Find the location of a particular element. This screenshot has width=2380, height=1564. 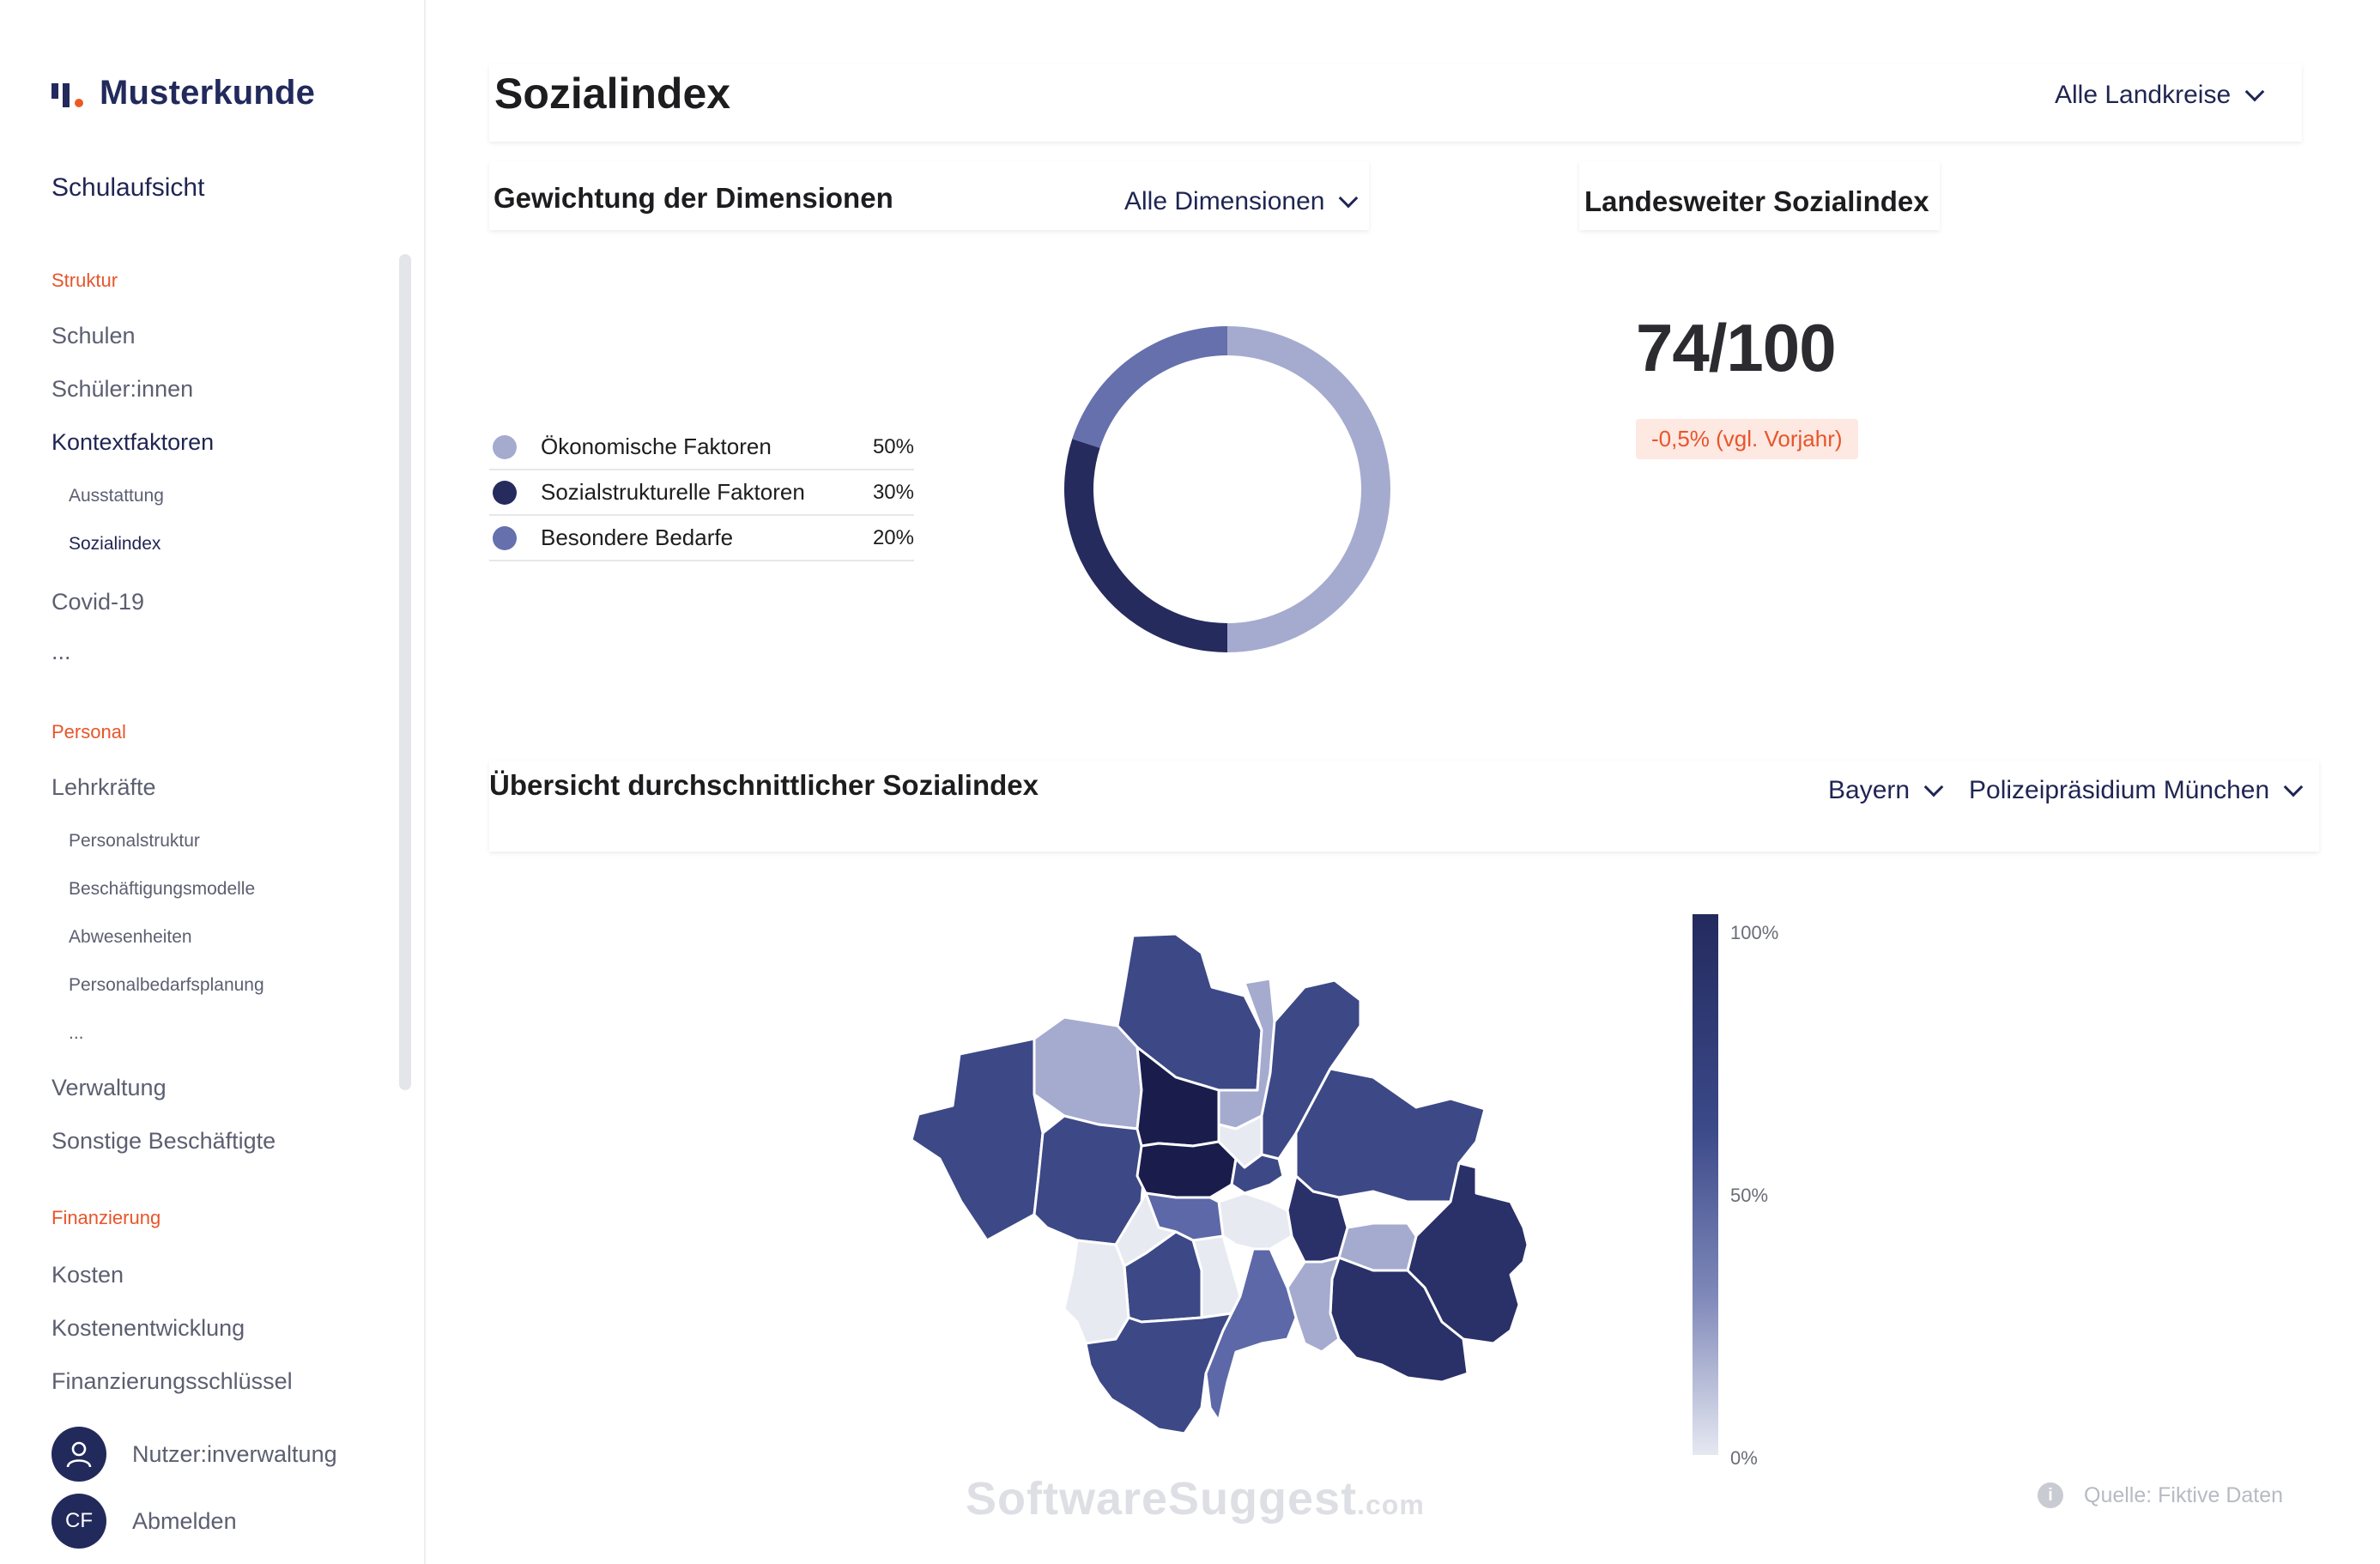

index-delta-badge: -0,5% (vgl. Vorjahr) is located at coordinates (1747, 439).